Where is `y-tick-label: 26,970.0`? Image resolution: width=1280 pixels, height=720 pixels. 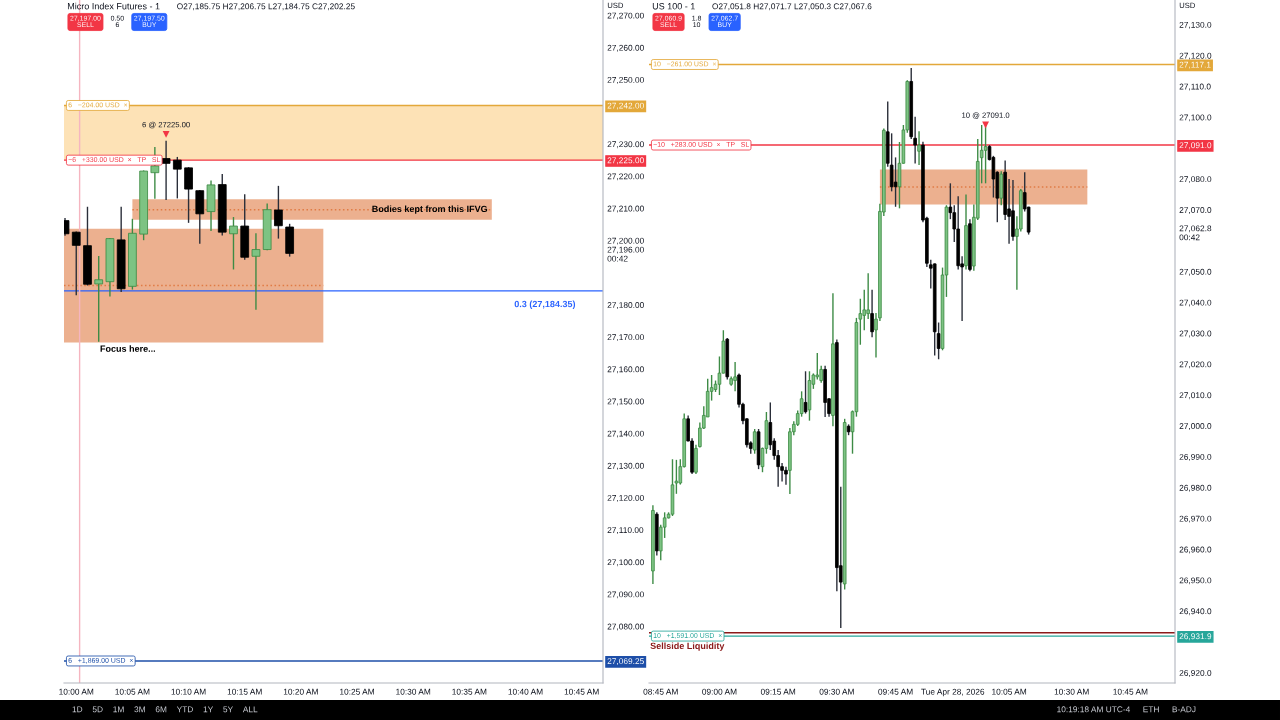
y-tick-label: 26,970.0 is located at coordinates (1195, 519).